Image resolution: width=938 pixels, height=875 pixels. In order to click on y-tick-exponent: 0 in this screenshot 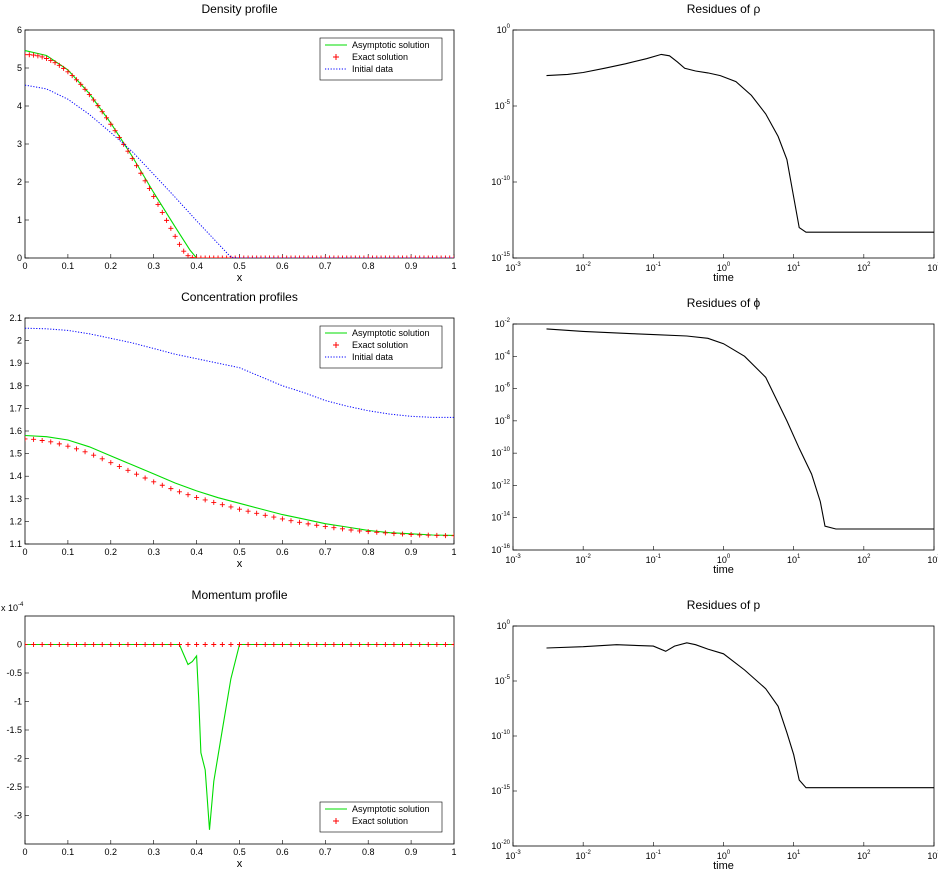, I will do `click(509, 623)`.